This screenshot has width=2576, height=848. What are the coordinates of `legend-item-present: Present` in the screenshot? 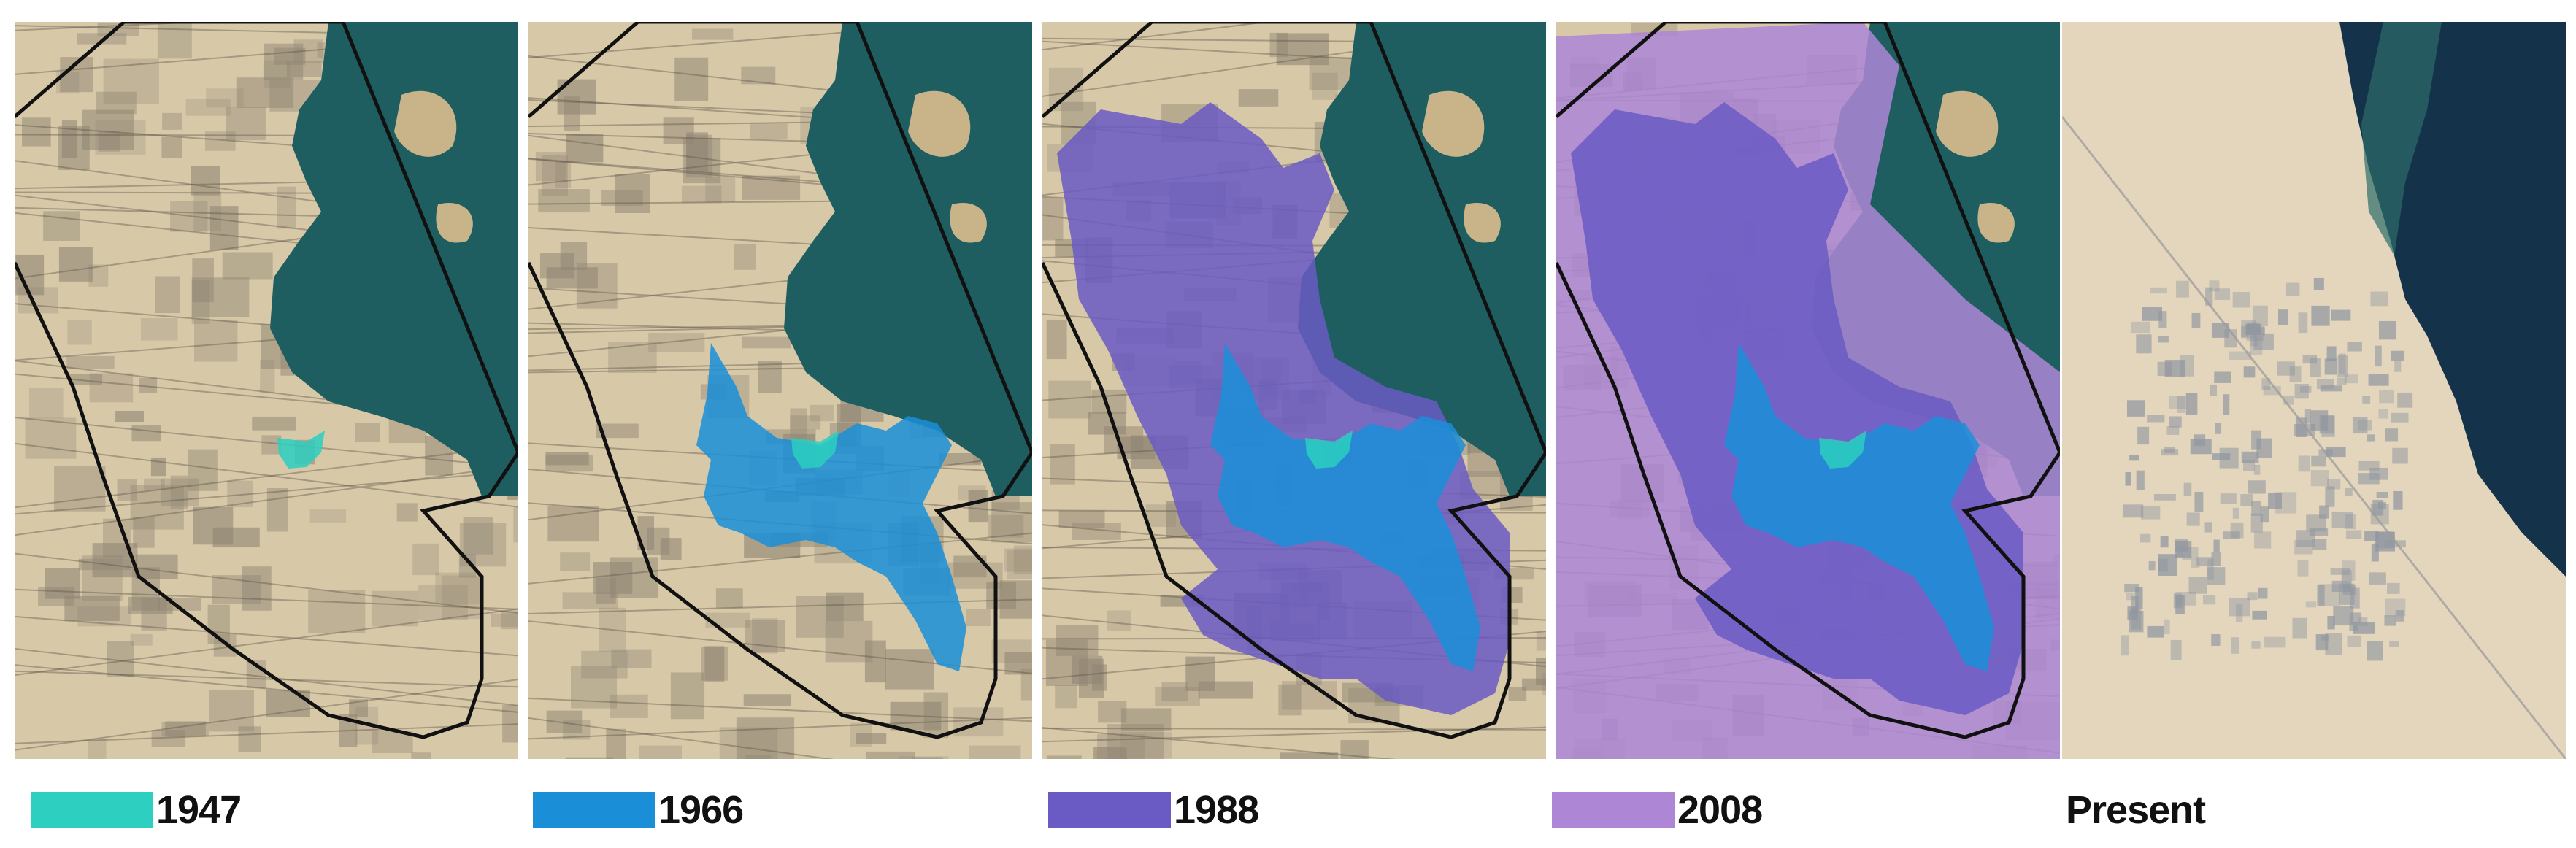 It's located at (2134, 810).